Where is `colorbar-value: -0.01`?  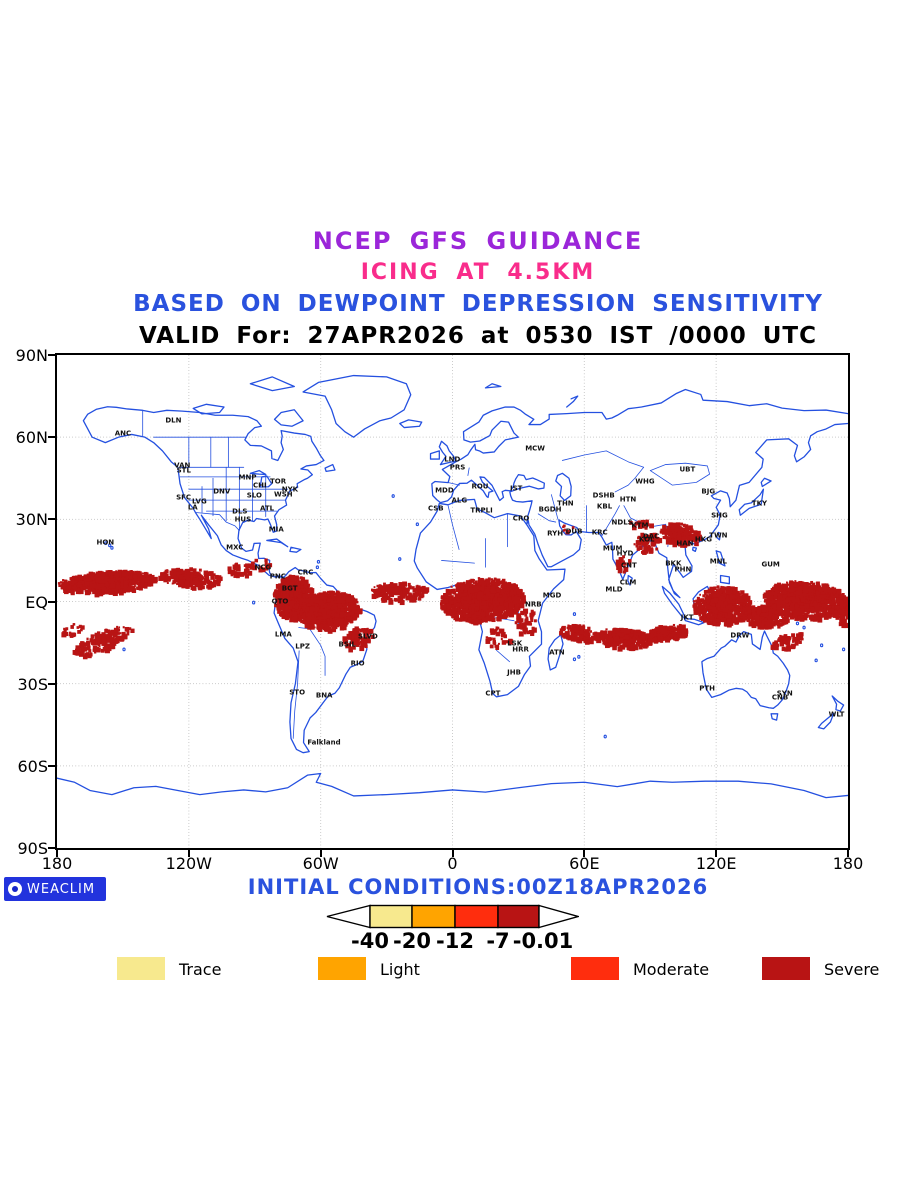 colorbar-value: -0.01 is located at coordinates (543, 941).